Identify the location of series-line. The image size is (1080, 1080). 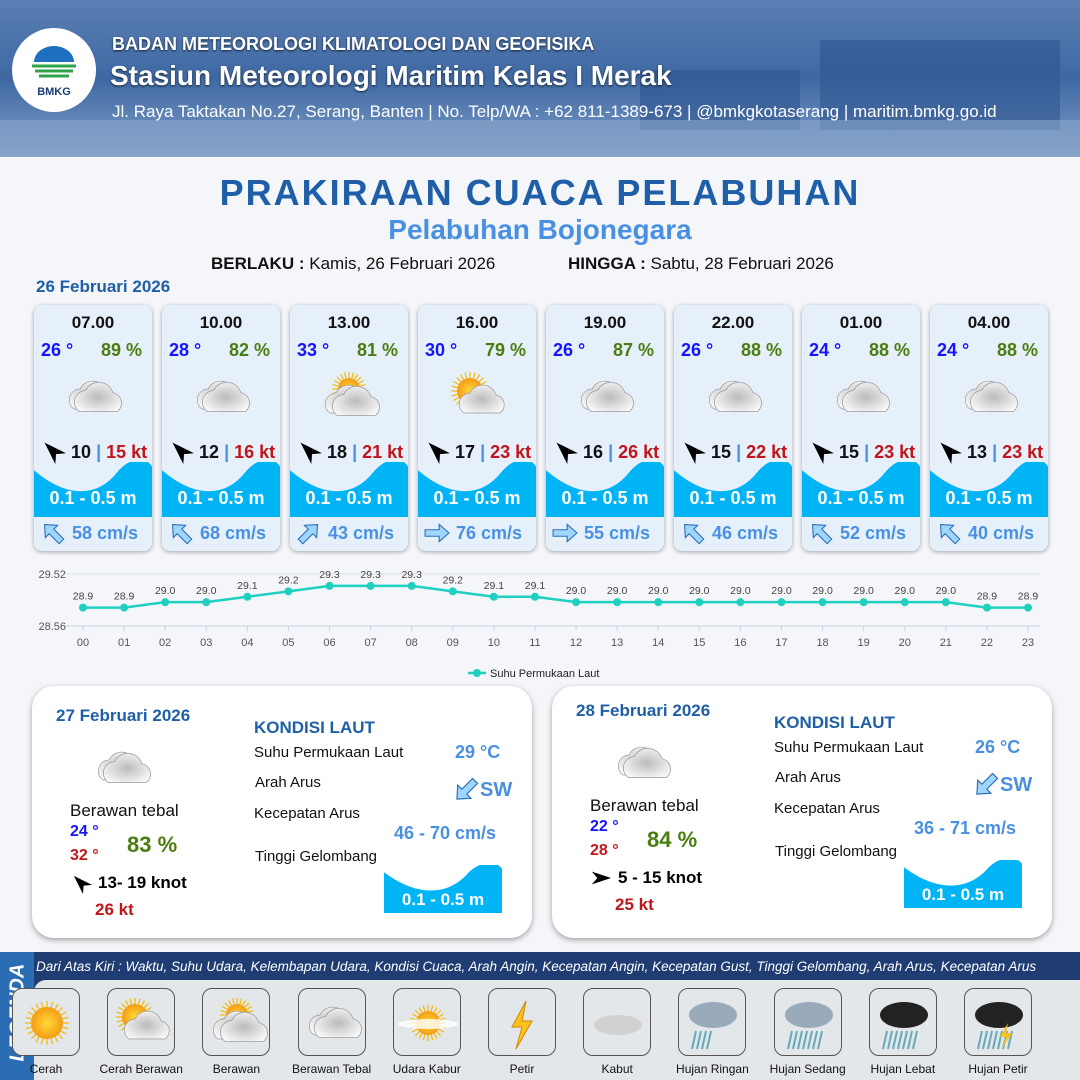
(555, 596).